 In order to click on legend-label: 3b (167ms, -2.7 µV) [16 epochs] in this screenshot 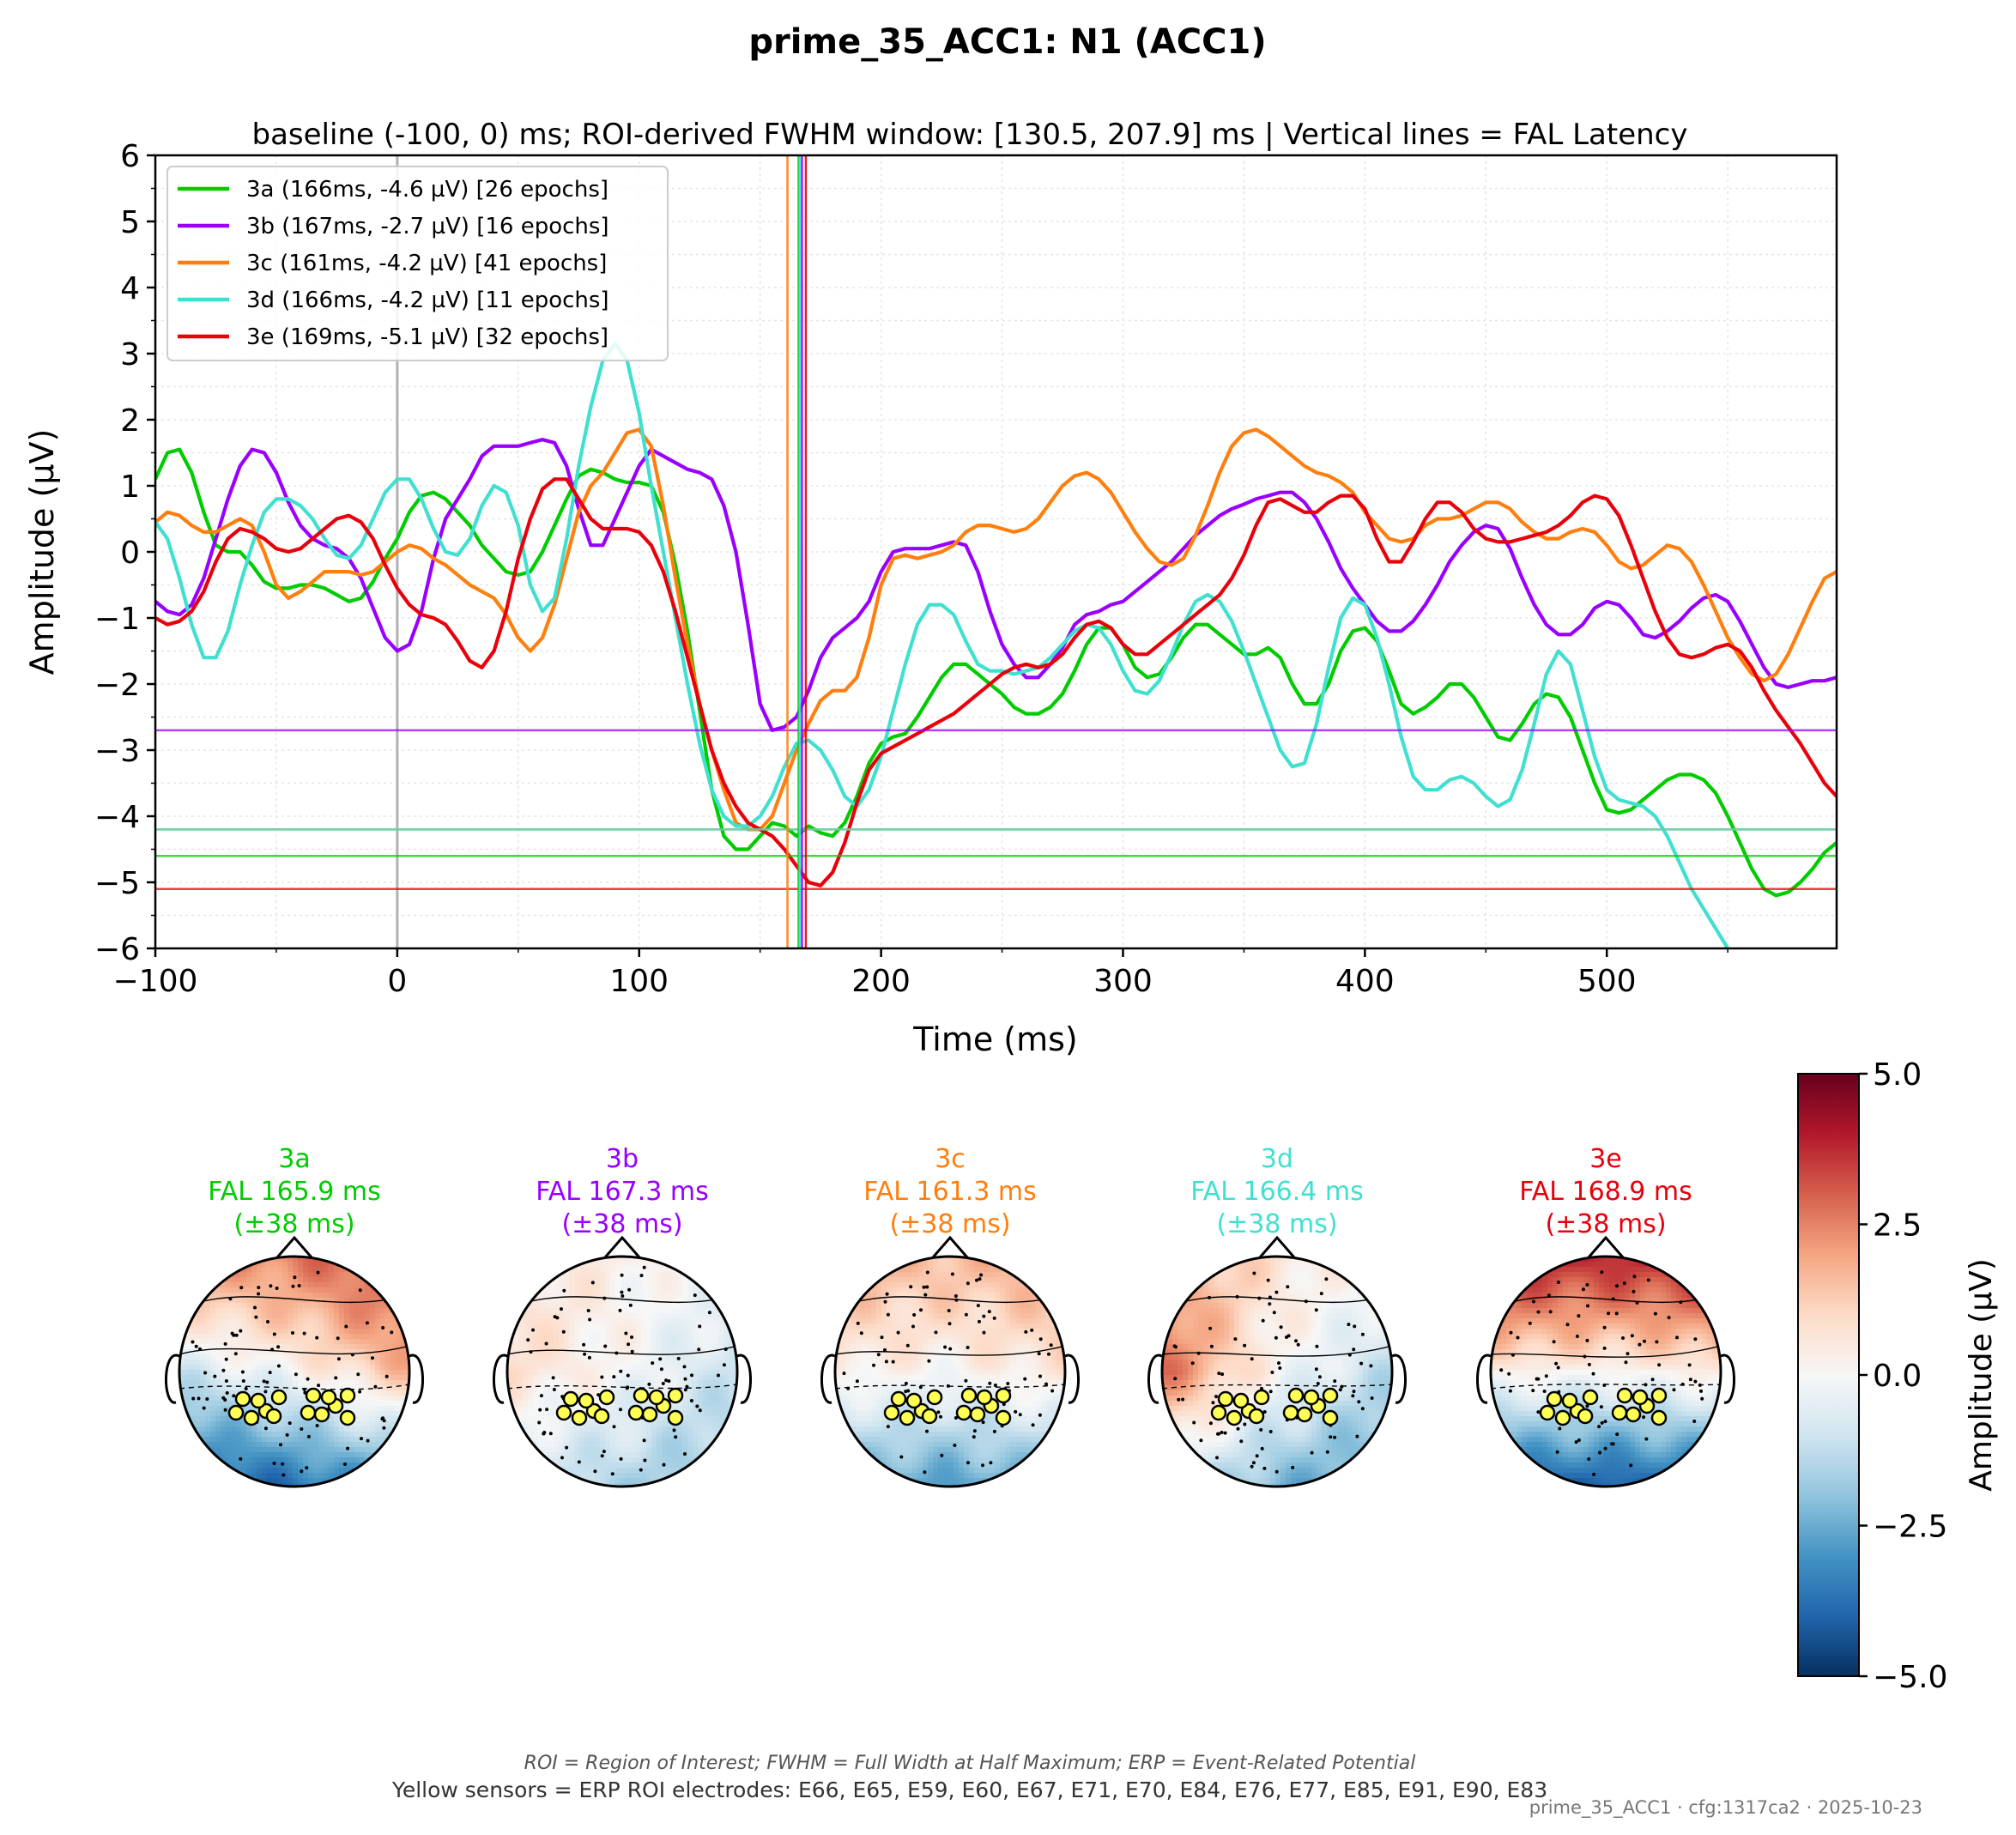, I will do `click(427, 227)`.